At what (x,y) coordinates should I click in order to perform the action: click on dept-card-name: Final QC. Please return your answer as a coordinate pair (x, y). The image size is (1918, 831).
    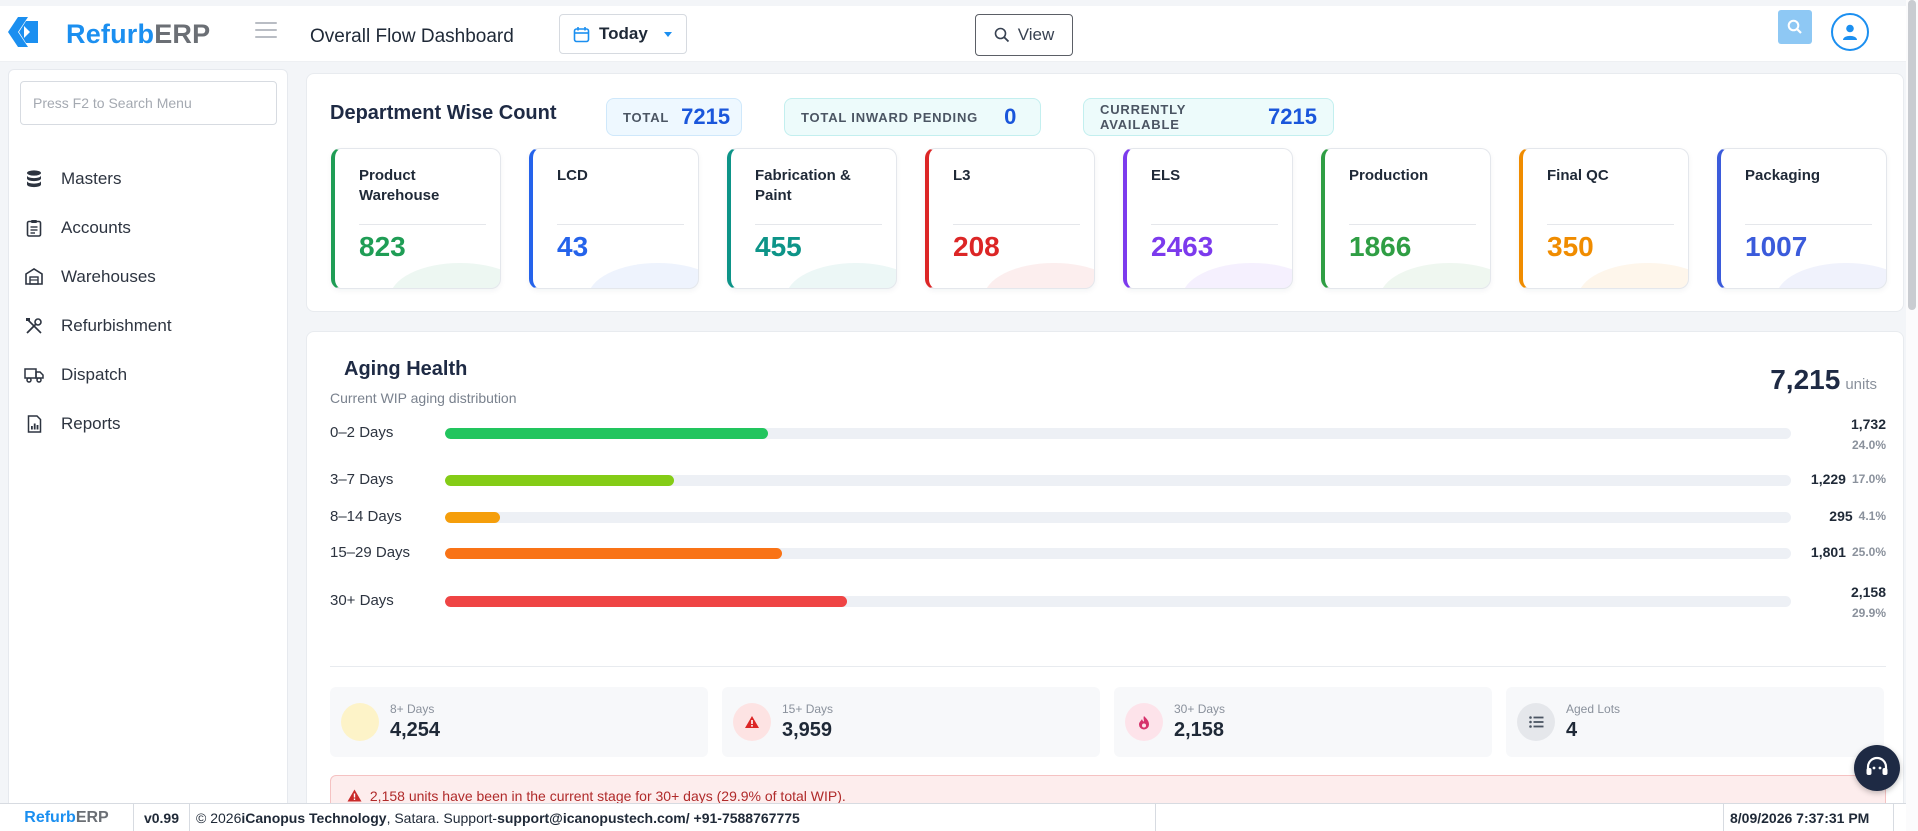
    Looking at the image, I should click on (1578, 175).